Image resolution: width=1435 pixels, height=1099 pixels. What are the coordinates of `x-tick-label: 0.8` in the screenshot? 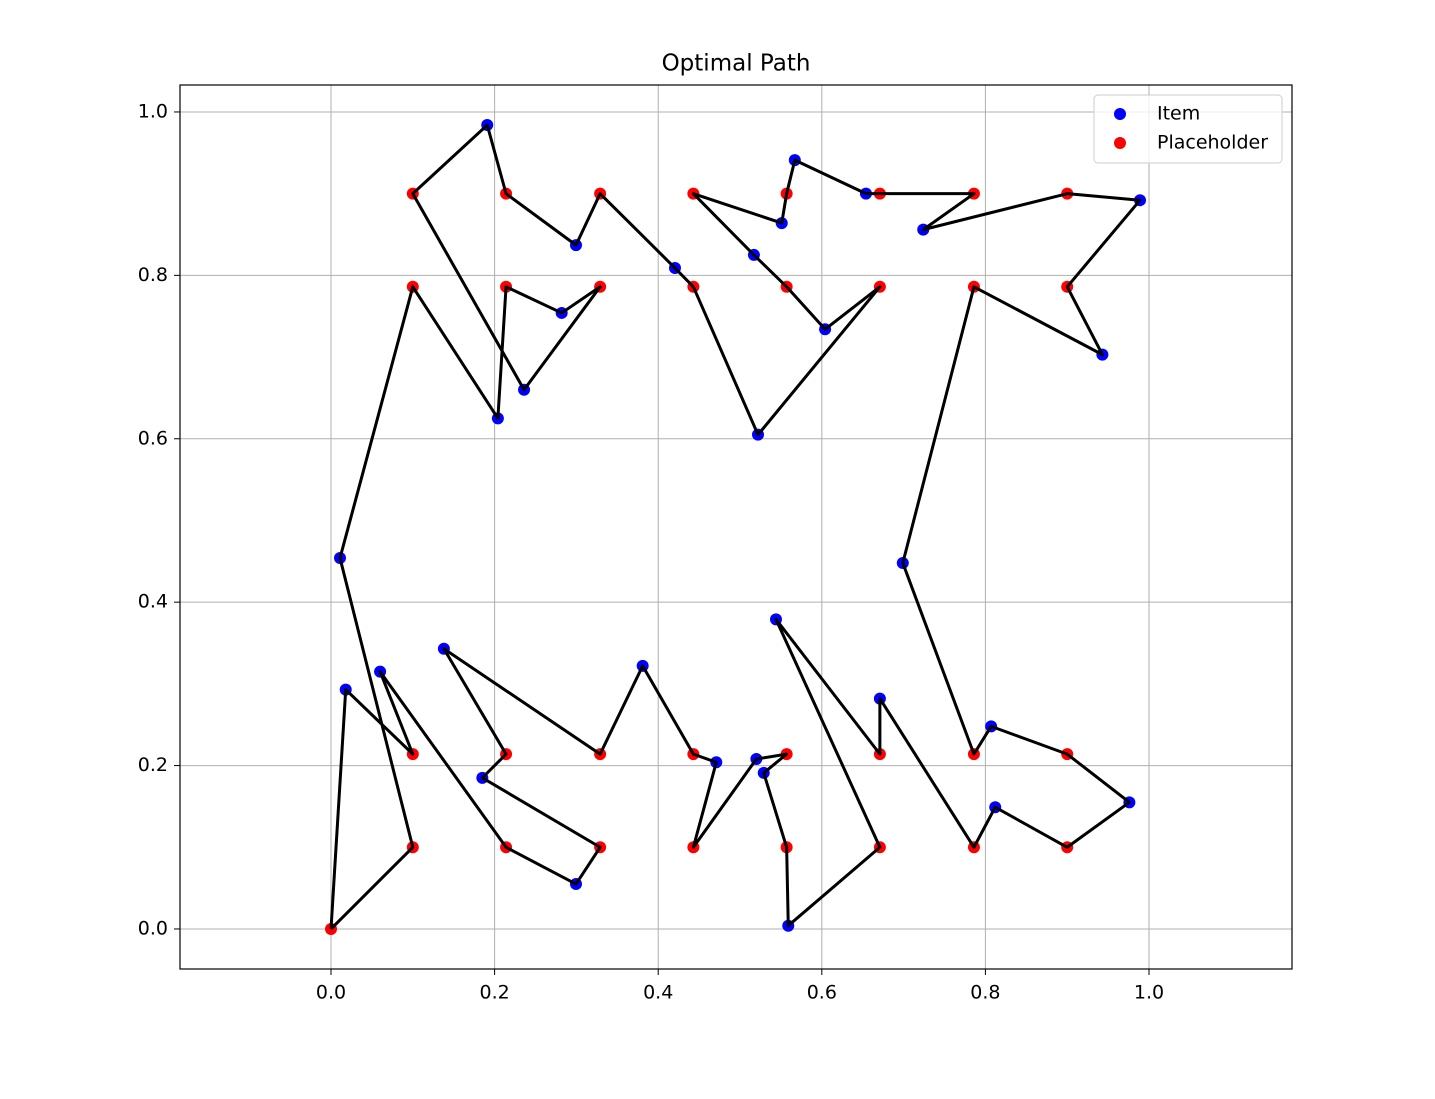 It's located at (985, 993).